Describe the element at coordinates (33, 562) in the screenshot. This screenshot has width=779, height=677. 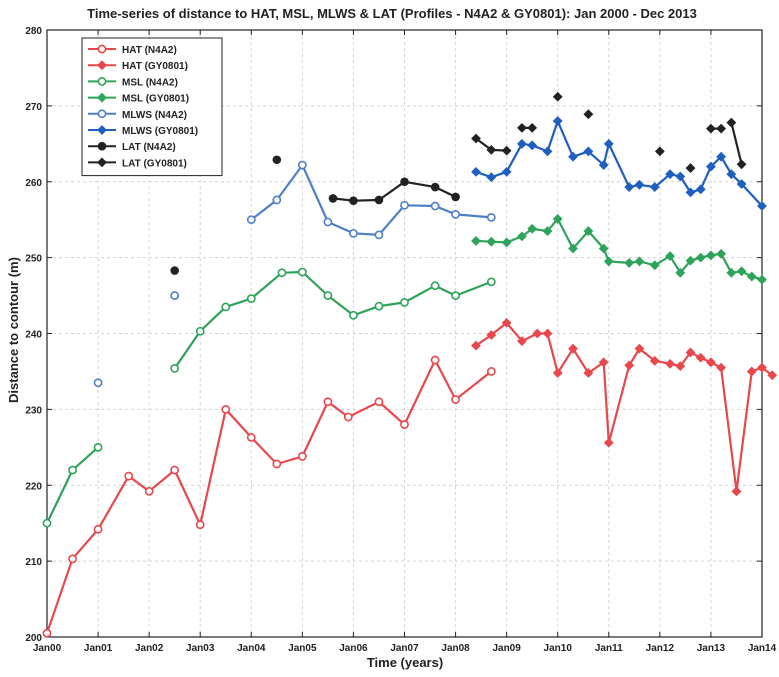
I see `y-tick-label: 210` at that location.